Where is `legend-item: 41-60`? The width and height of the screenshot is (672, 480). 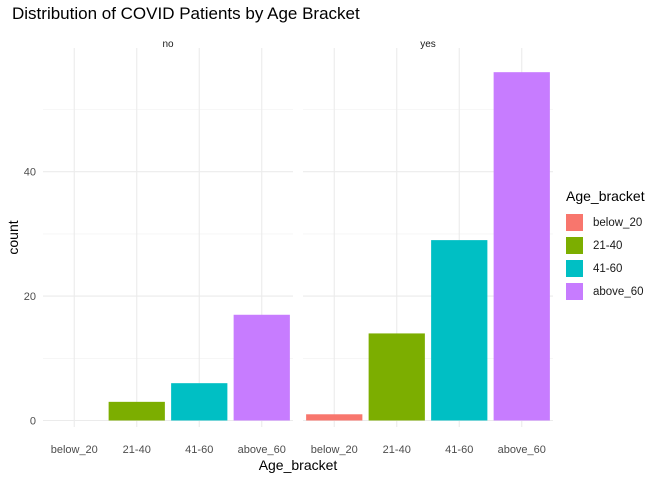 legend-item: 41-60 is located at coordinates (605, 268).